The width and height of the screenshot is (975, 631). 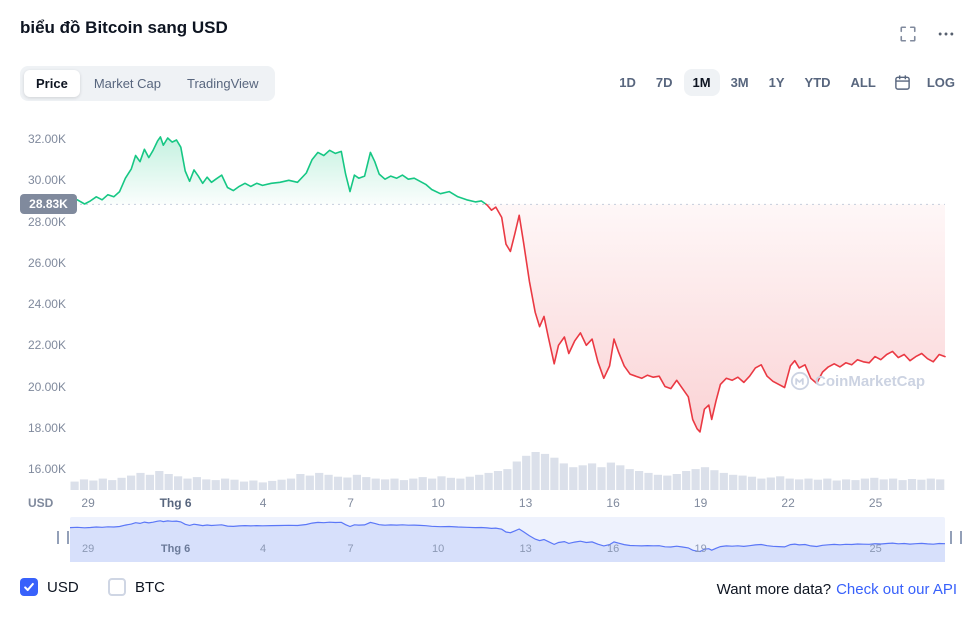 What do you see at coordinates (627, 82) in the screenshot?
I see `period-button-1d: 1D` at bounding box center [627, 82].